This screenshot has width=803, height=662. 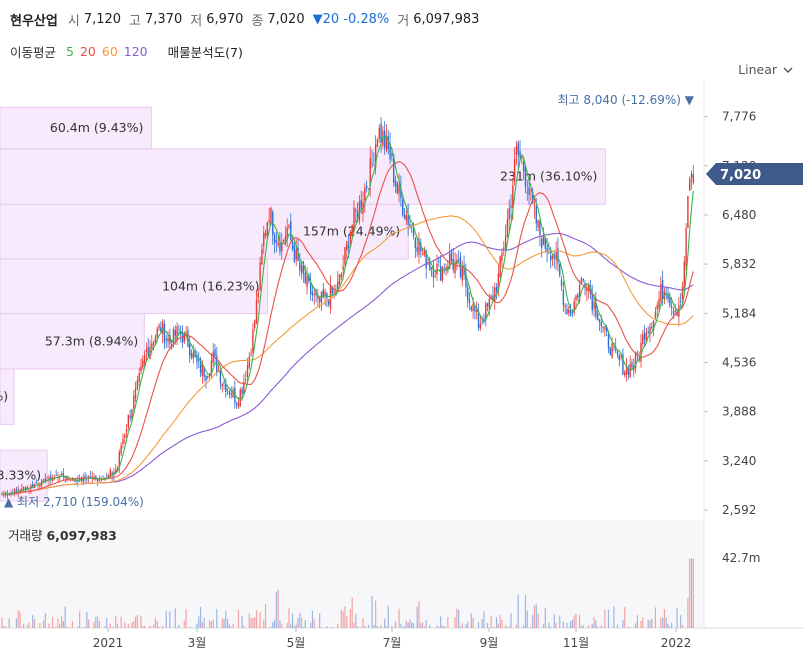 I want to click on y-tick-label: 3,888, so click(x=739, y=412).